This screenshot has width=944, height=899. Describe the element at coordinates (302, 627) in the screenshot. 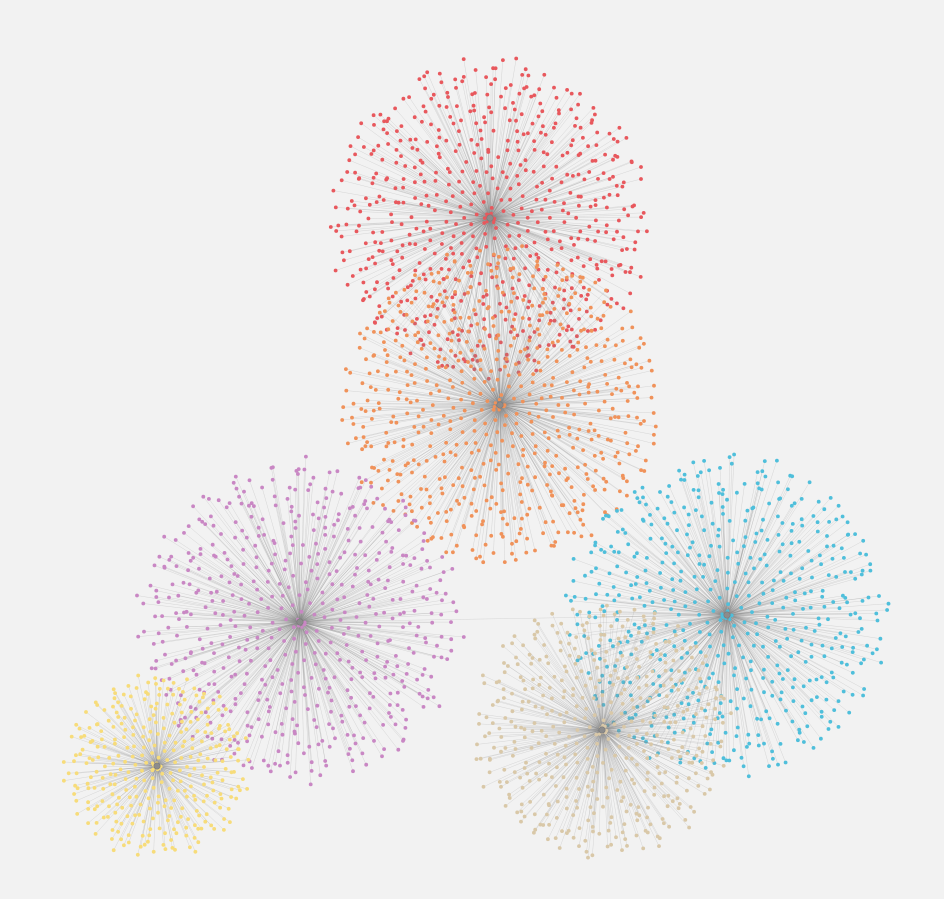

I see `core-node` at that location.